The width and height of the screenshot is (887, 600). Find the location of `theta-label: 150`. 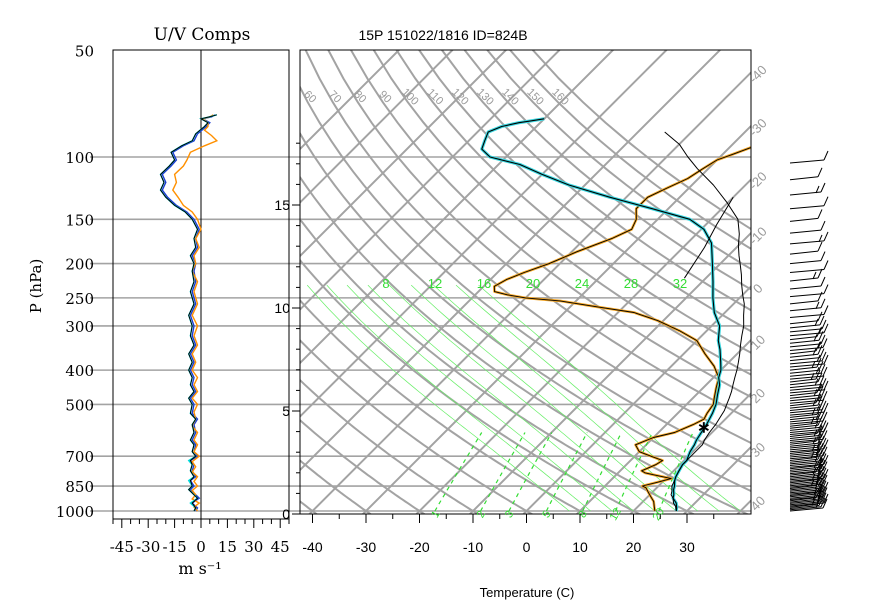

theta-label: 150 is located at coordinates (534, 96).